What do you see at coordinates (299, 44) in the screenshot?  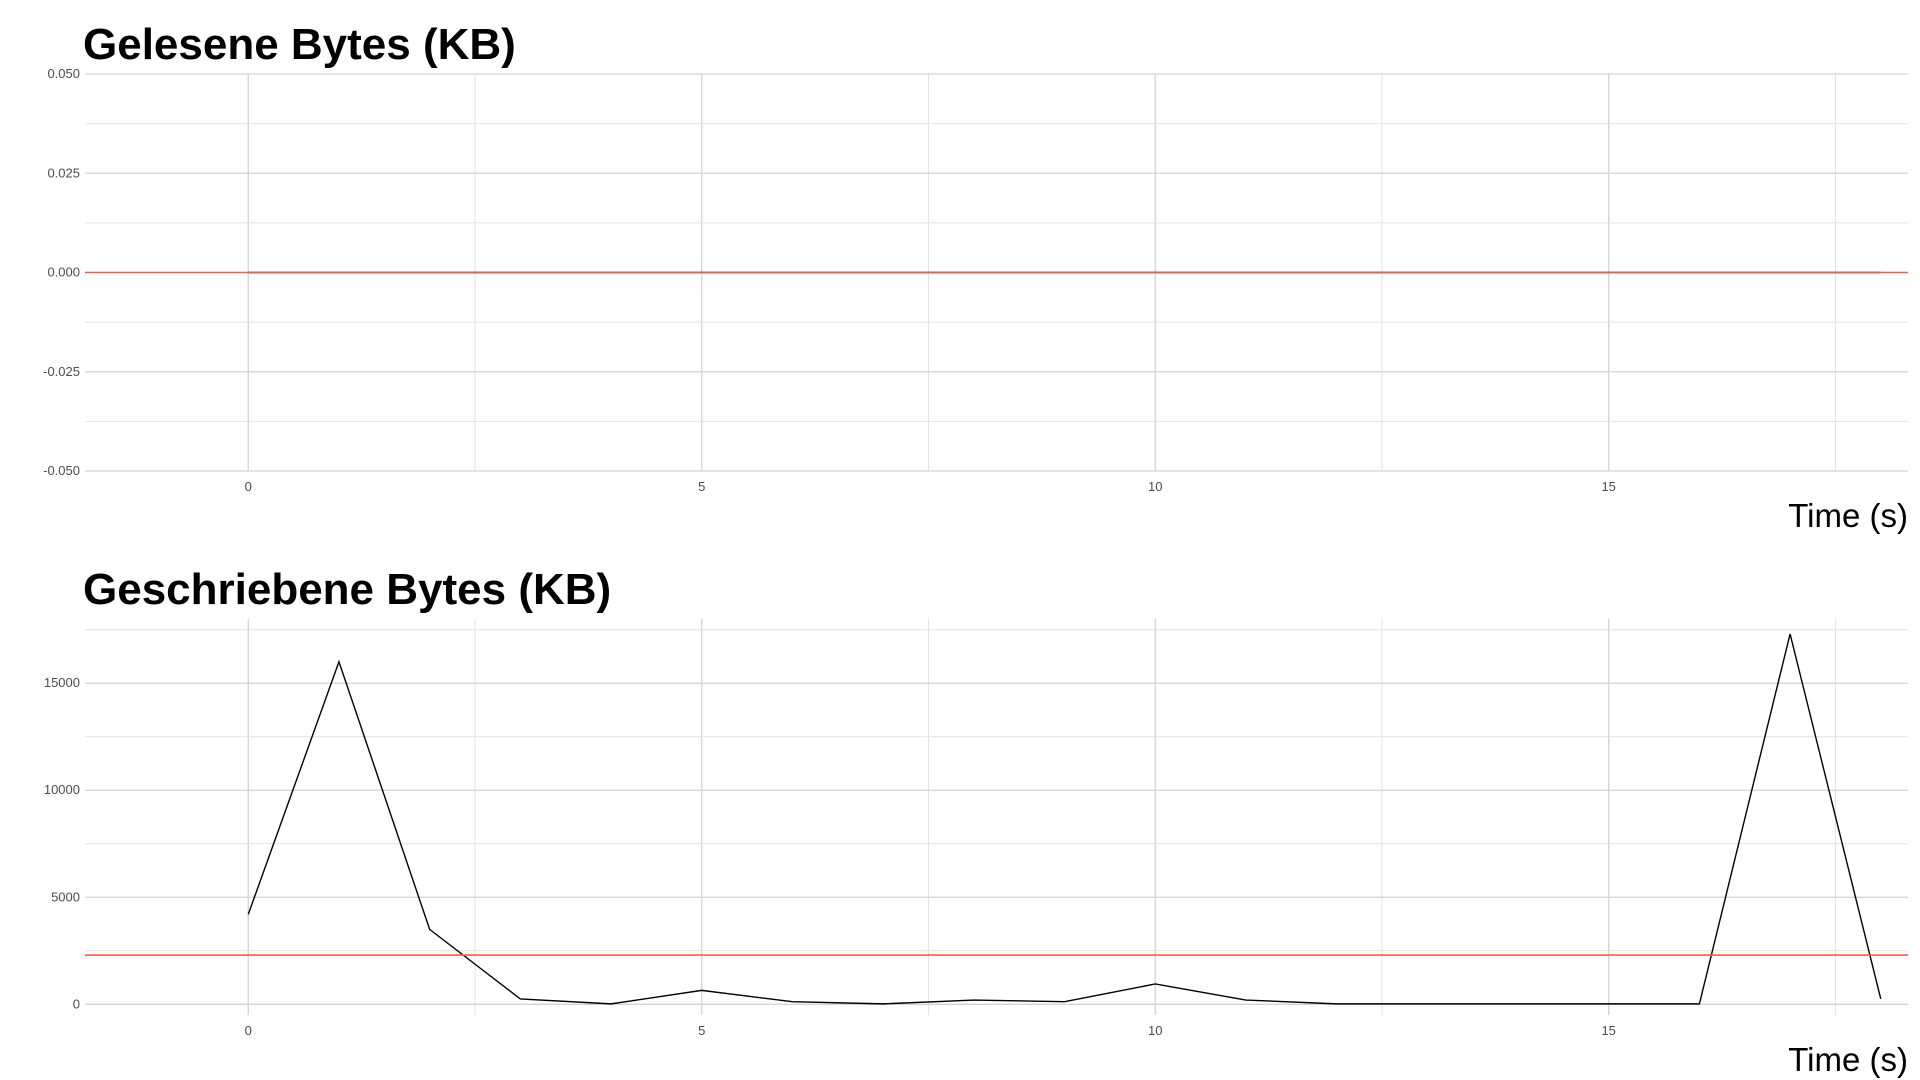 I see `chart-title: Gelesene Bytes (KB)` at bounding box center [299, 44].